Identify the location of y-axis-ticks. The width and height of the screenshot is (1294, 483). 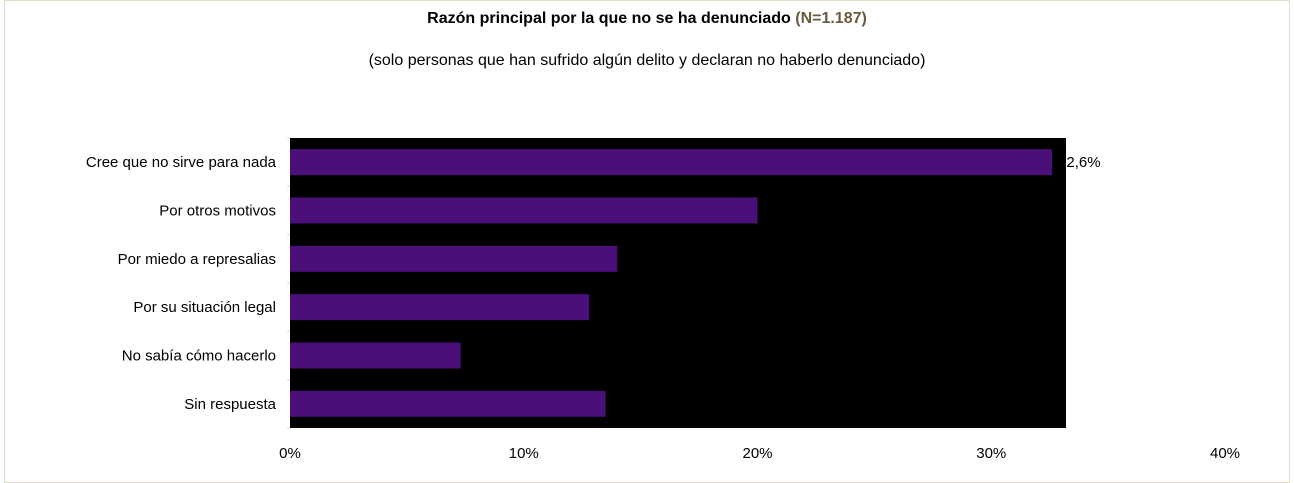
(288, 283).